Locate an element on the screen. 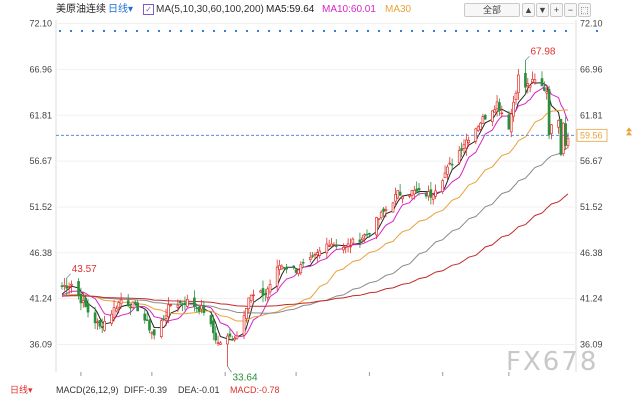 This screenshot has height=405, width=640. fullscreen-icon: ⬚ is located at coordinates (584, 10).